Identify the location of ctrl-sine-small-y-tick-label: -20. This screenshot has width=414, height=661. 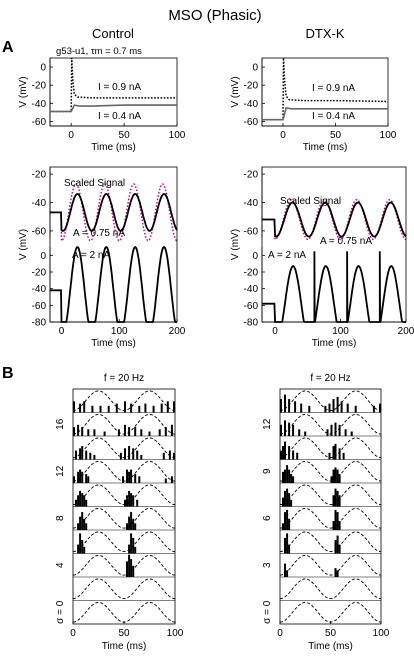
(39, 175).